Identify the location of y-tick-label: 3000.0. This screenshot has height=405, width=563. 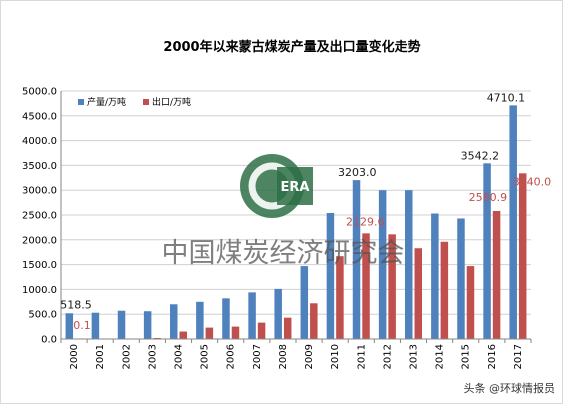
(39, 191).